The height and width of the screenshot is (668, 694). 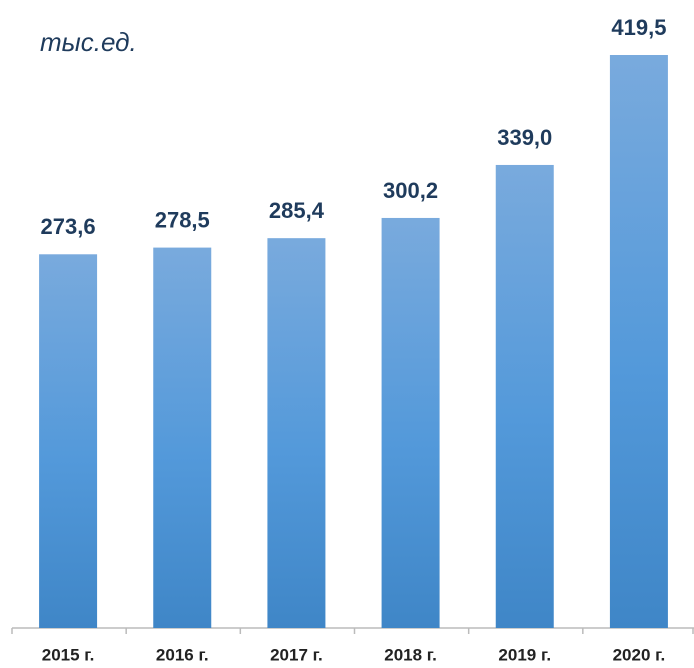 What do you see at coordinates (182, 654) in the screenshot?
I see `x-tick-label: 2016 г.` at bounding box center [182, 654].